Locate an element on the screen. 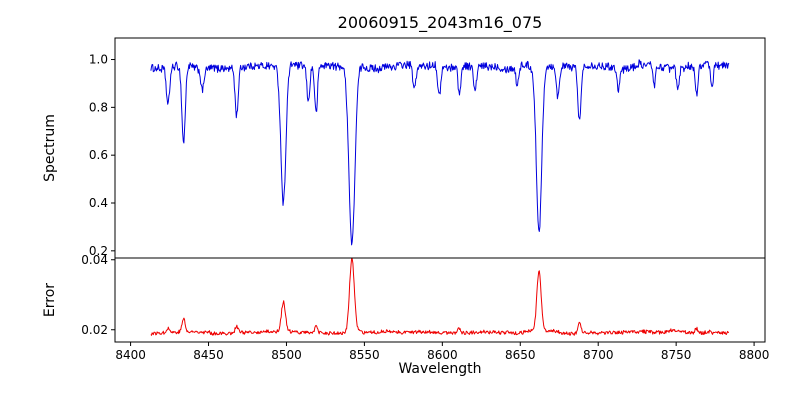 The height and width of the screenshot is (400, 800). spectrum-y-tick-label: 1.0 is located at coordinates (98, 60).